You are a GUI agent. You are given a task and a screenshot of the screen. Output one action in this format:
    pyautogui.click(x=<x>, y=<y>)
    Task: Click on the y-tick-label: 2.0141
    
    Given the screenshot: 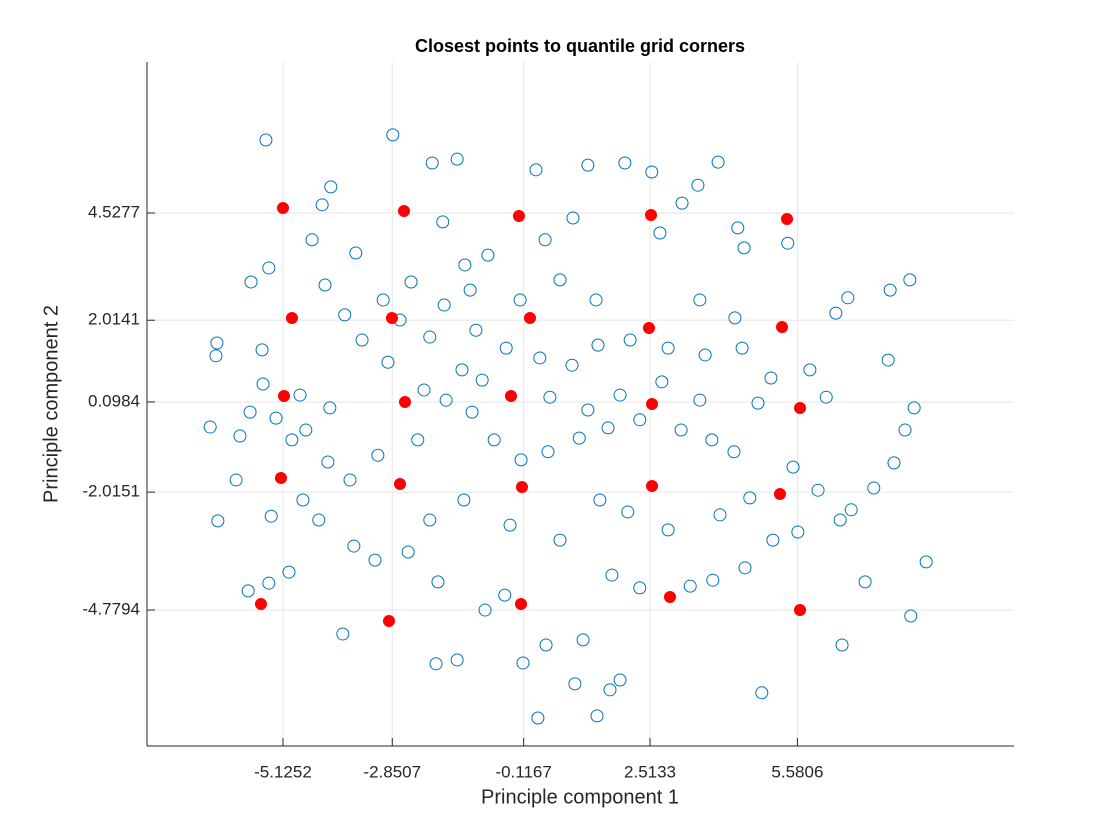 What is the action you would take?
    pyautogui.click(x=114, y=319)
    